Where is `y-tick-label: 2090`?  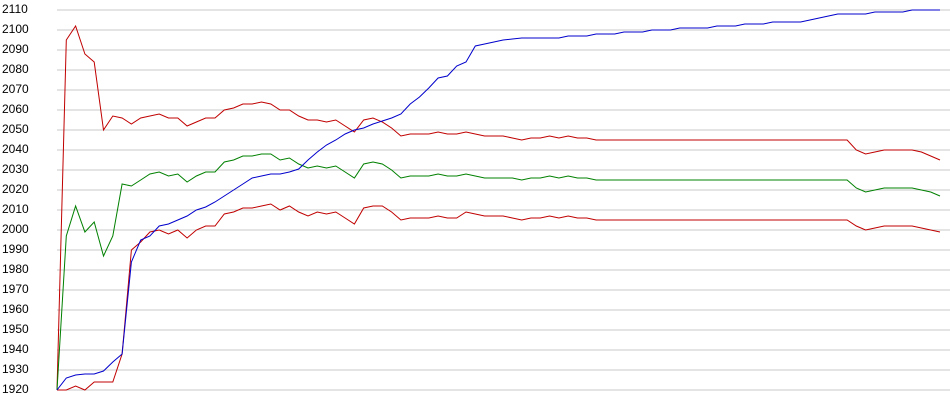 y-tick-label: 2090 is located at coordinates (15, 49).